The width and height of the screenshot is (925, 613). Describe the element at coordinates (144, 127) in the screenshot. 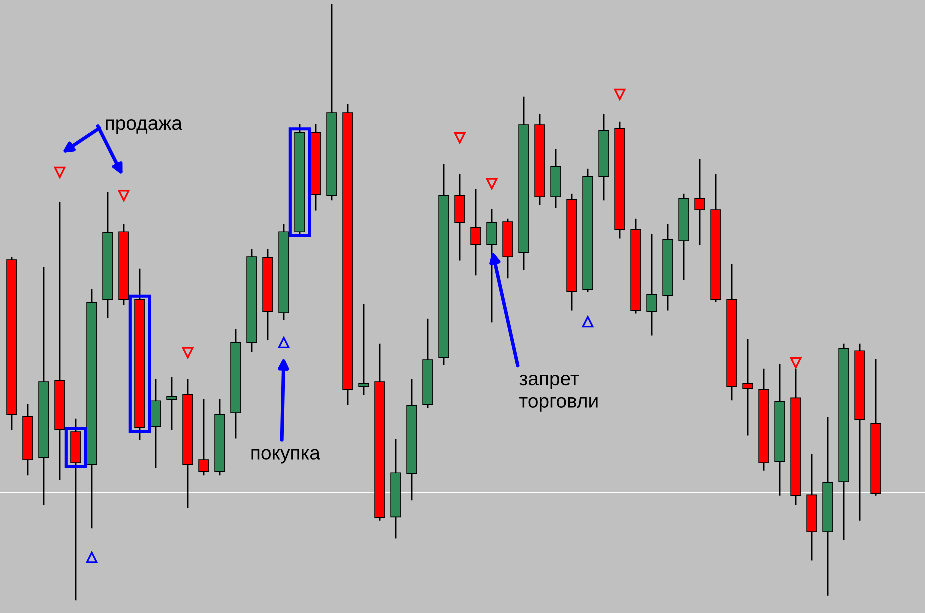

I see `annotation: продажа` at that location.